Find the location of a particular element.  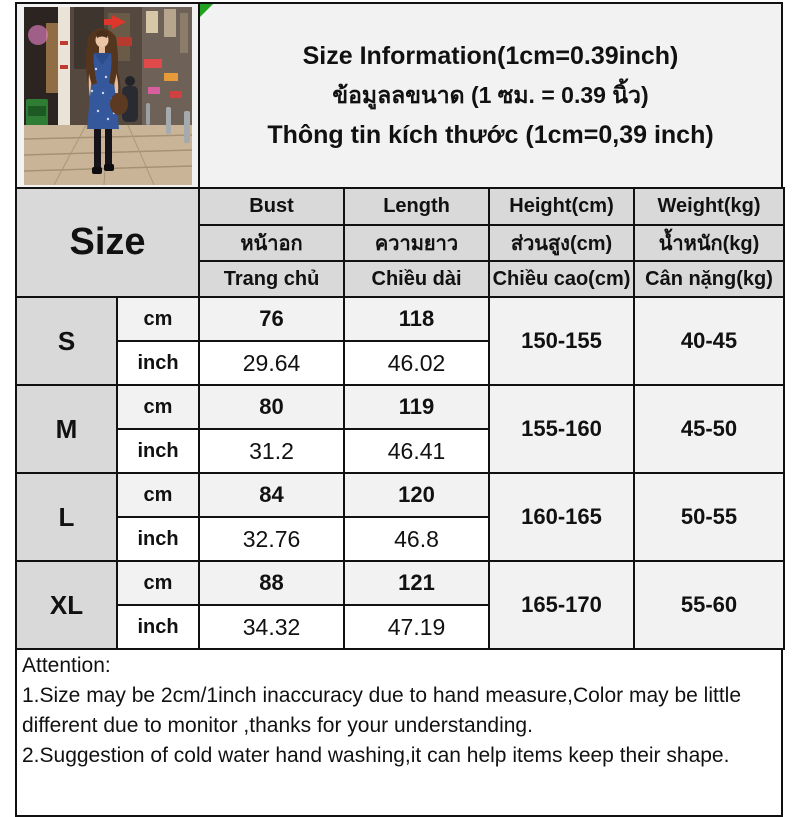

length-cm-m: 119 is located at coordinates (417, 407).